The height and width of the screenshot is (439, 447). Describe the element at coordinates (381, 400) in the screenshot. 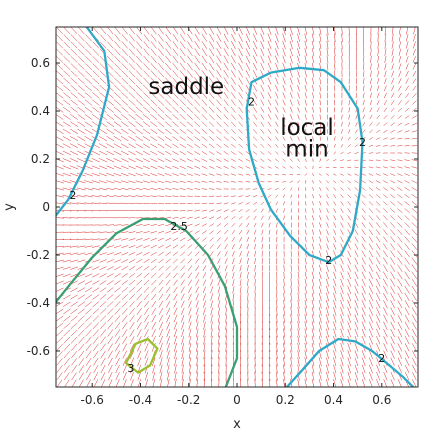

I see `x-tick-label: 0.6` at that location.